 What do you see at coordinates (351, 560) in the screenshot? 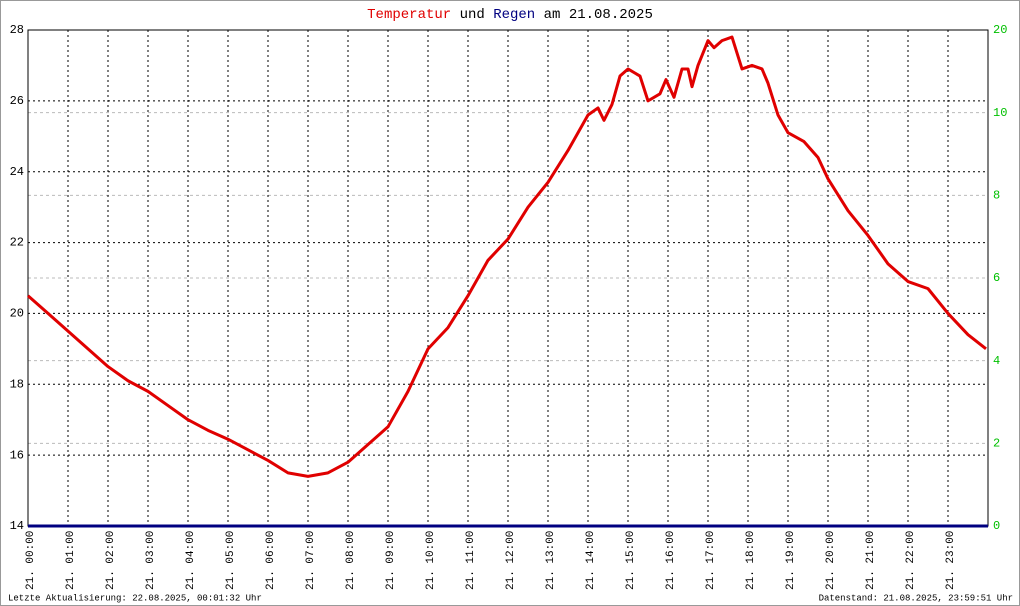
I see `x-tick-label: 21. 08:00` at bounding box center [351, 560].